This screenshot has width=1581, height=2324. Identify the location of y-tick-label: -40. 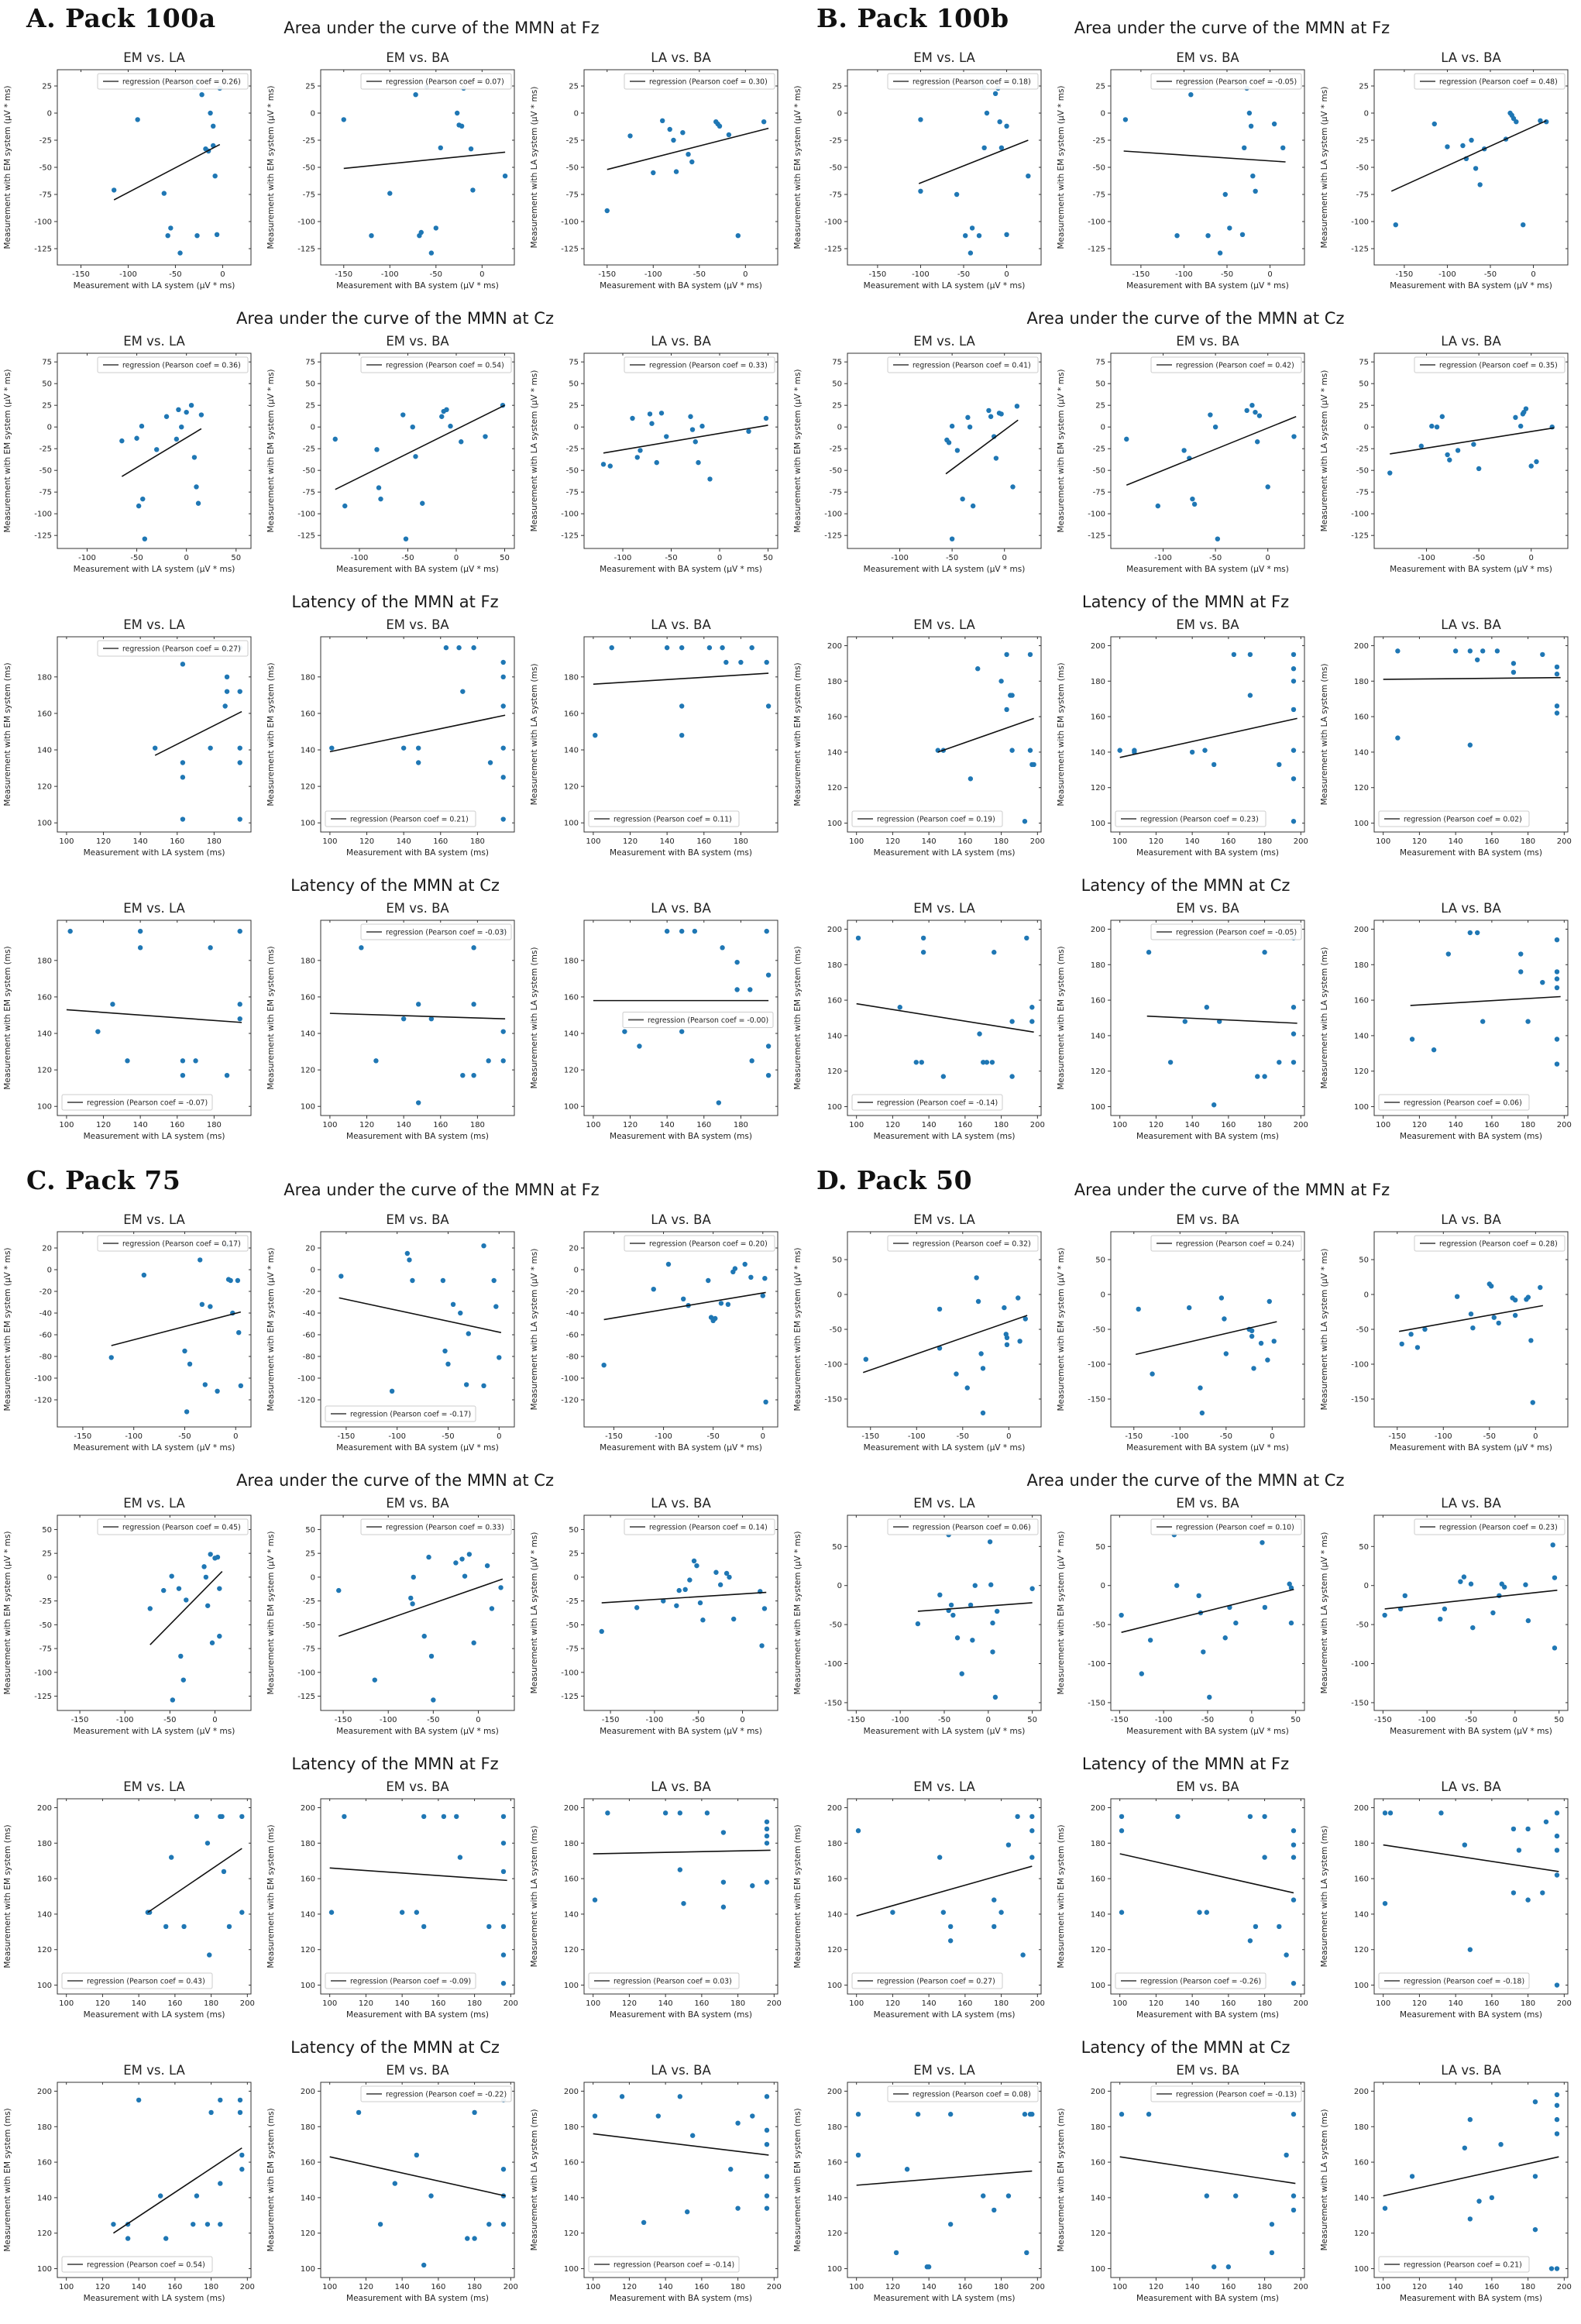
(46, 1314).